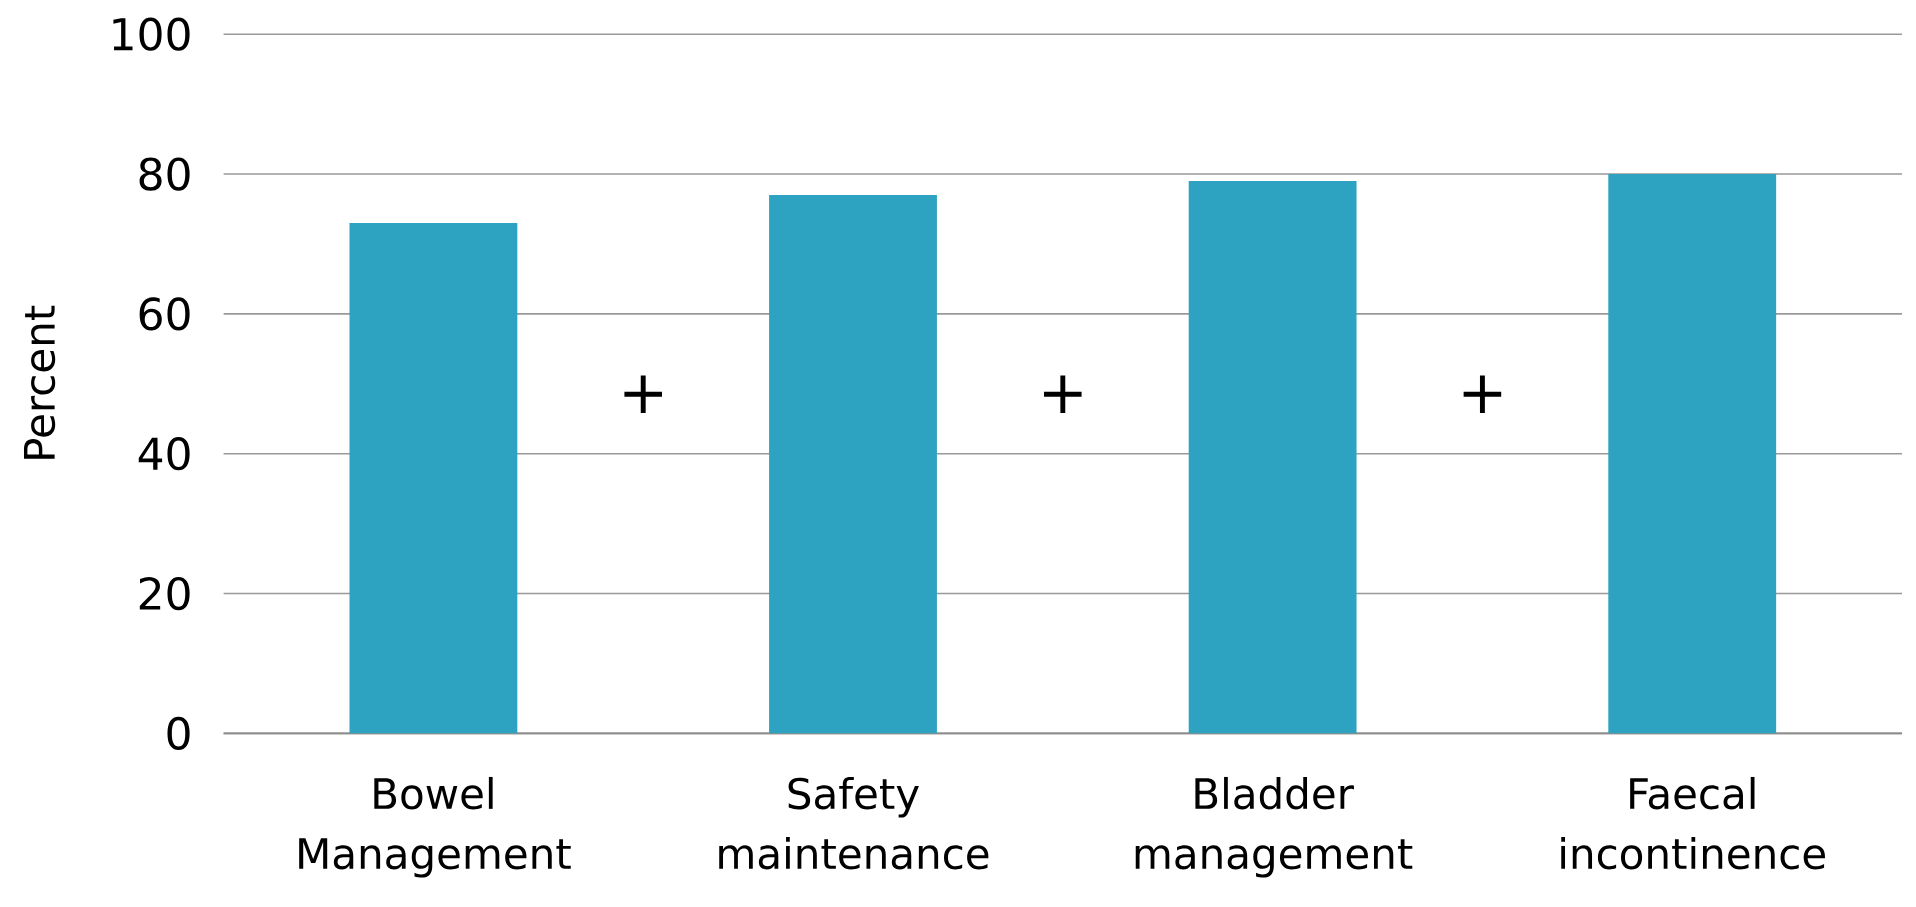  Describe the element at coordinates (164, 593) in the screenshot. I see `y-tick-label: 20` at that location.